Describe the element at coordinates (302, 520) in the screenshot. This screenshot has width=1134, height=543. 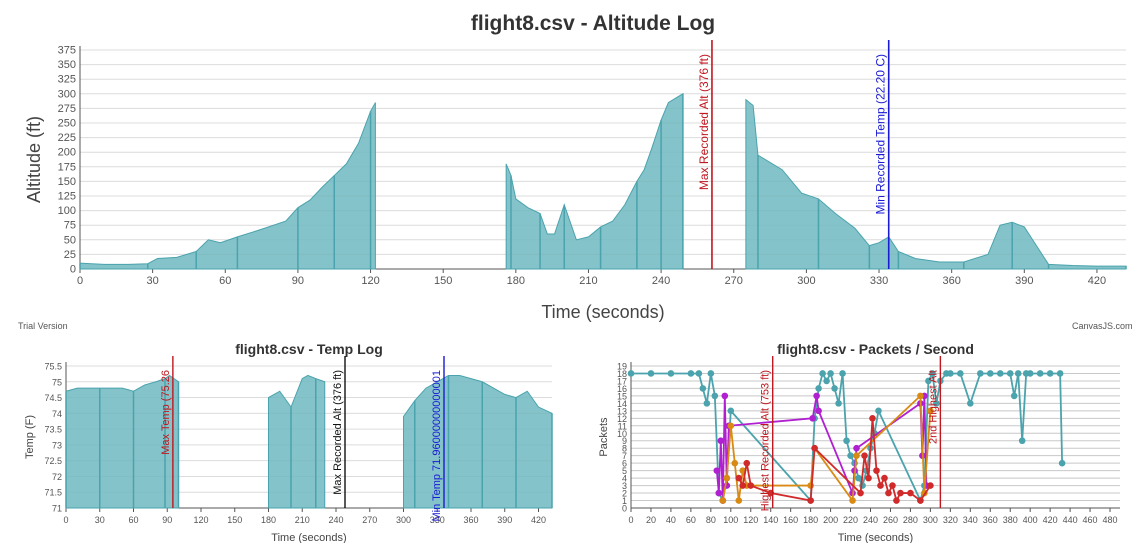
I see `x-tick-label: 210` at that location.